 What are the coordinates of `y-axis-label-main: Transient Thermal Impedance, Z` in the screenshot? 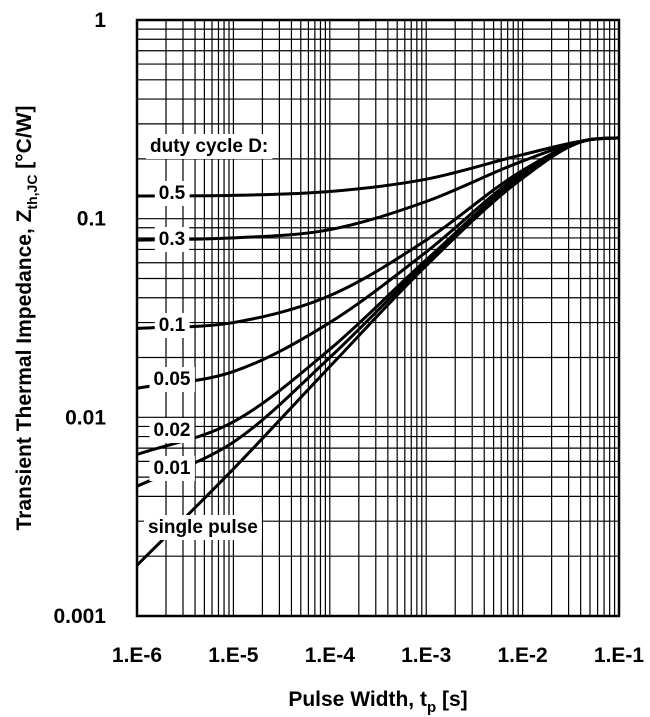 It's located at (24, 369).